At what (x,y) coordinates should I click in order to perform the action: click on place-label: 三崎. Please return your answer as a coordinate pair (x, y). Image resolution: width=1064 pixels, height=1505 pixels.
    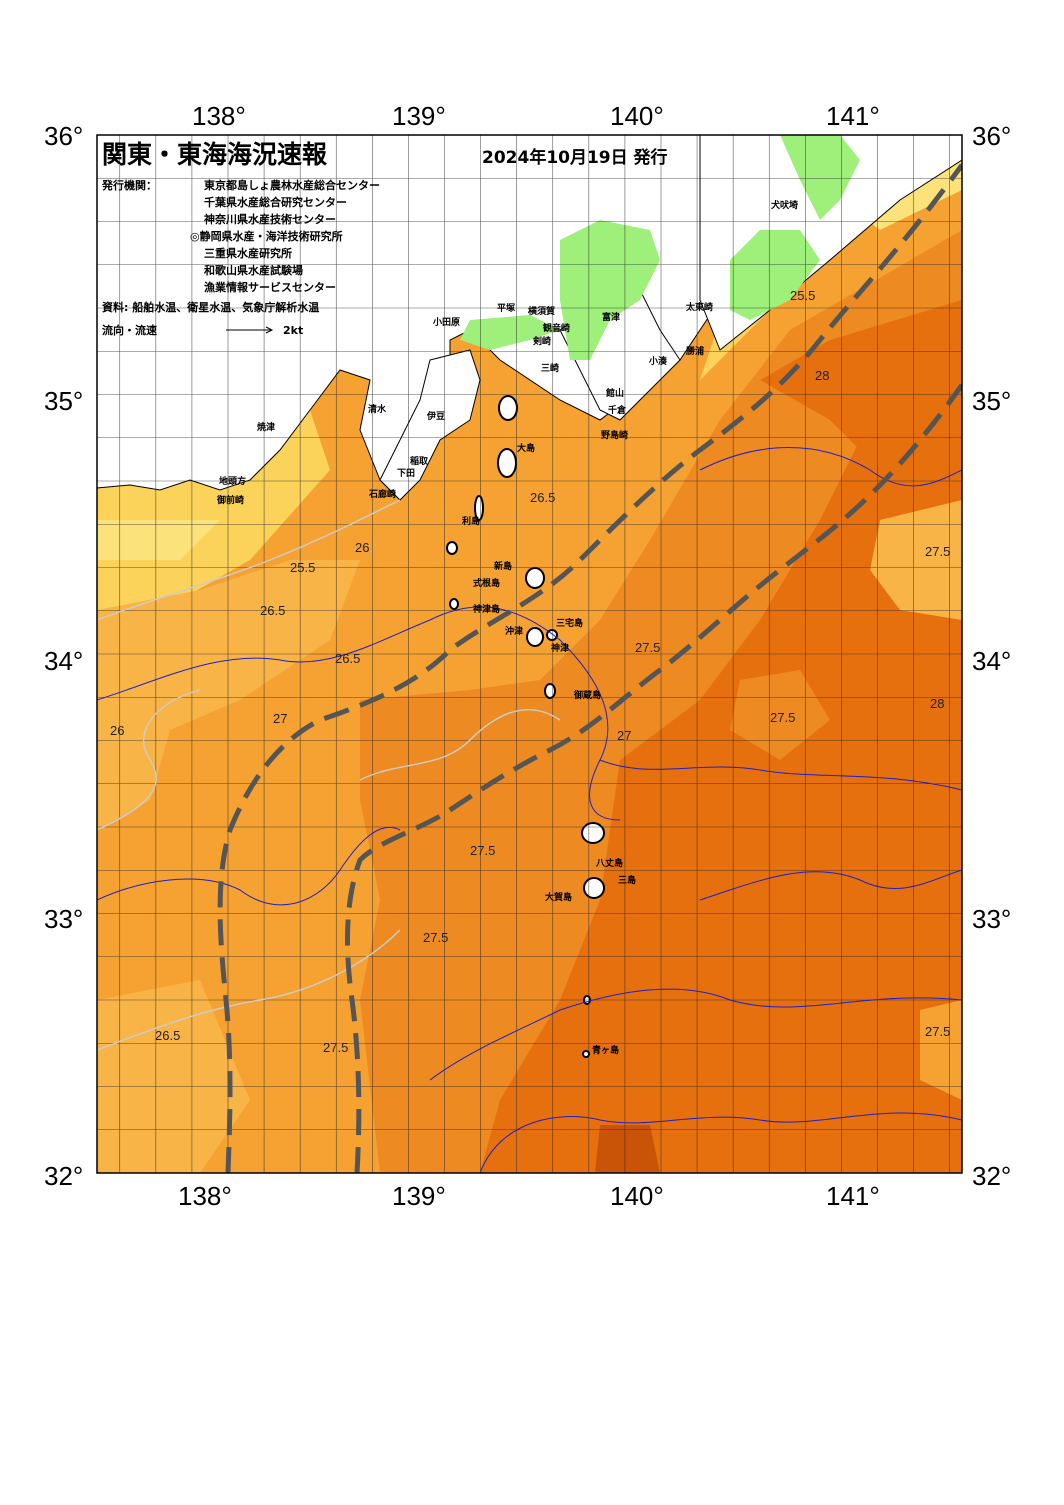
    Looking at the image, I should click on (550, 368).